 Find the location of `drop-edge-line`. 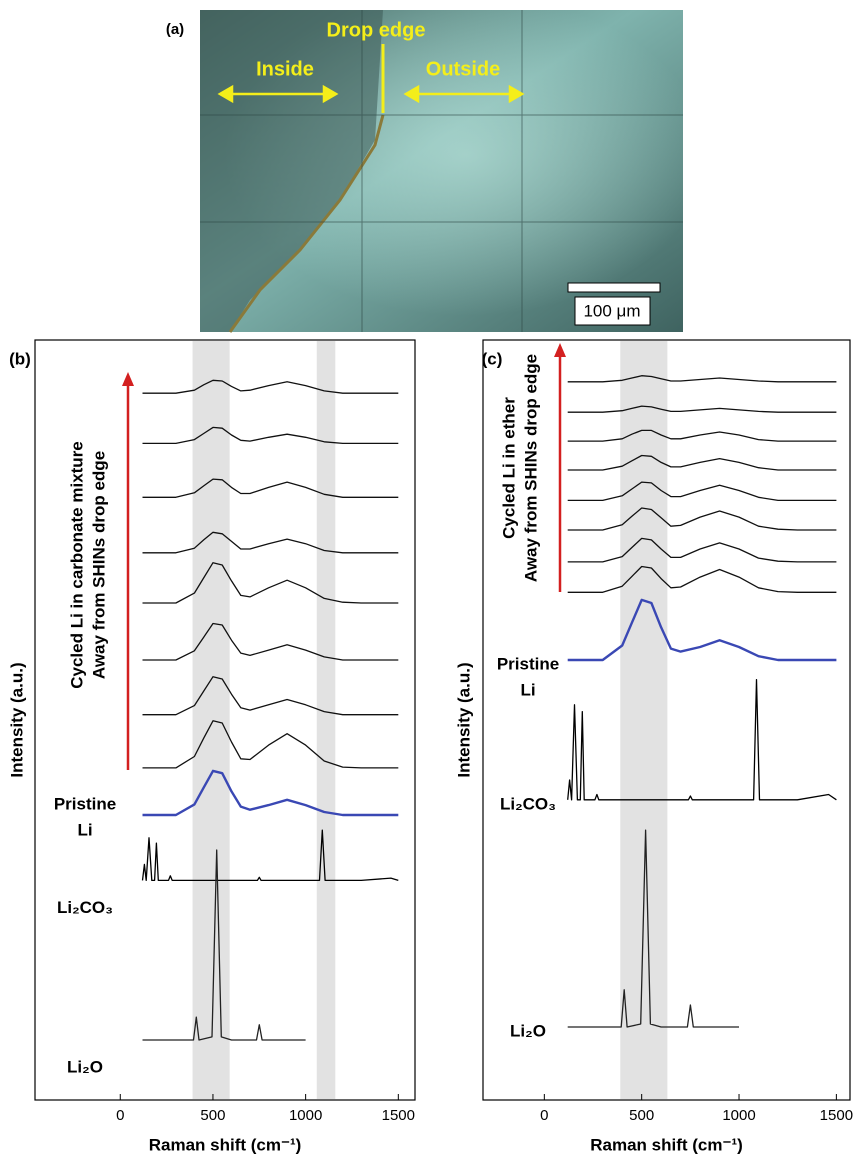

drop-edge-line is located at coordinates (306, 223).